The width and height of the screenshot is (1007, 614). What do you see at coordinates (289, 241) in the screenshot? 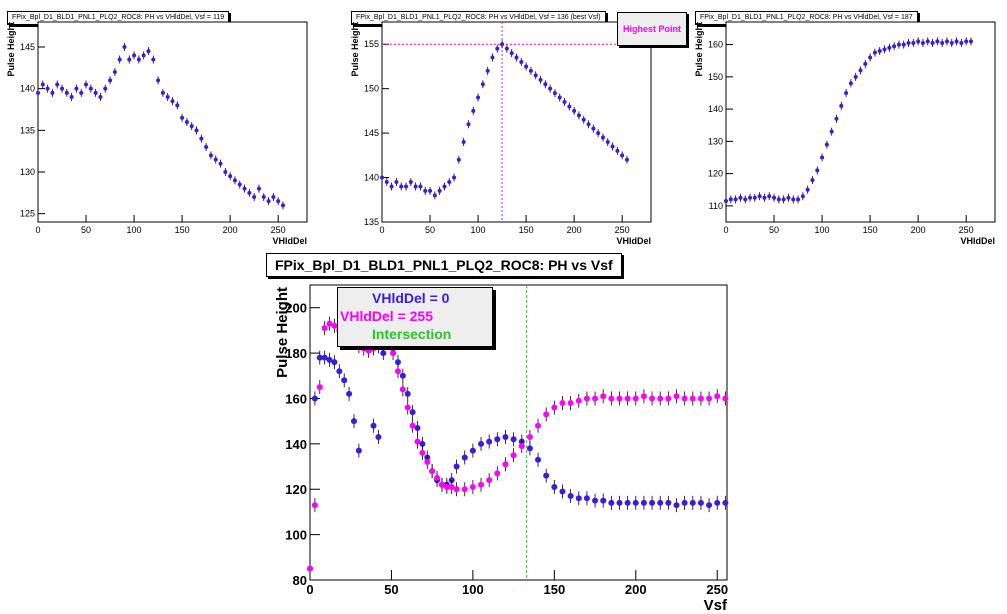
I see `plot1-xlabel: VHldDel` at bounding box center [289, 241].